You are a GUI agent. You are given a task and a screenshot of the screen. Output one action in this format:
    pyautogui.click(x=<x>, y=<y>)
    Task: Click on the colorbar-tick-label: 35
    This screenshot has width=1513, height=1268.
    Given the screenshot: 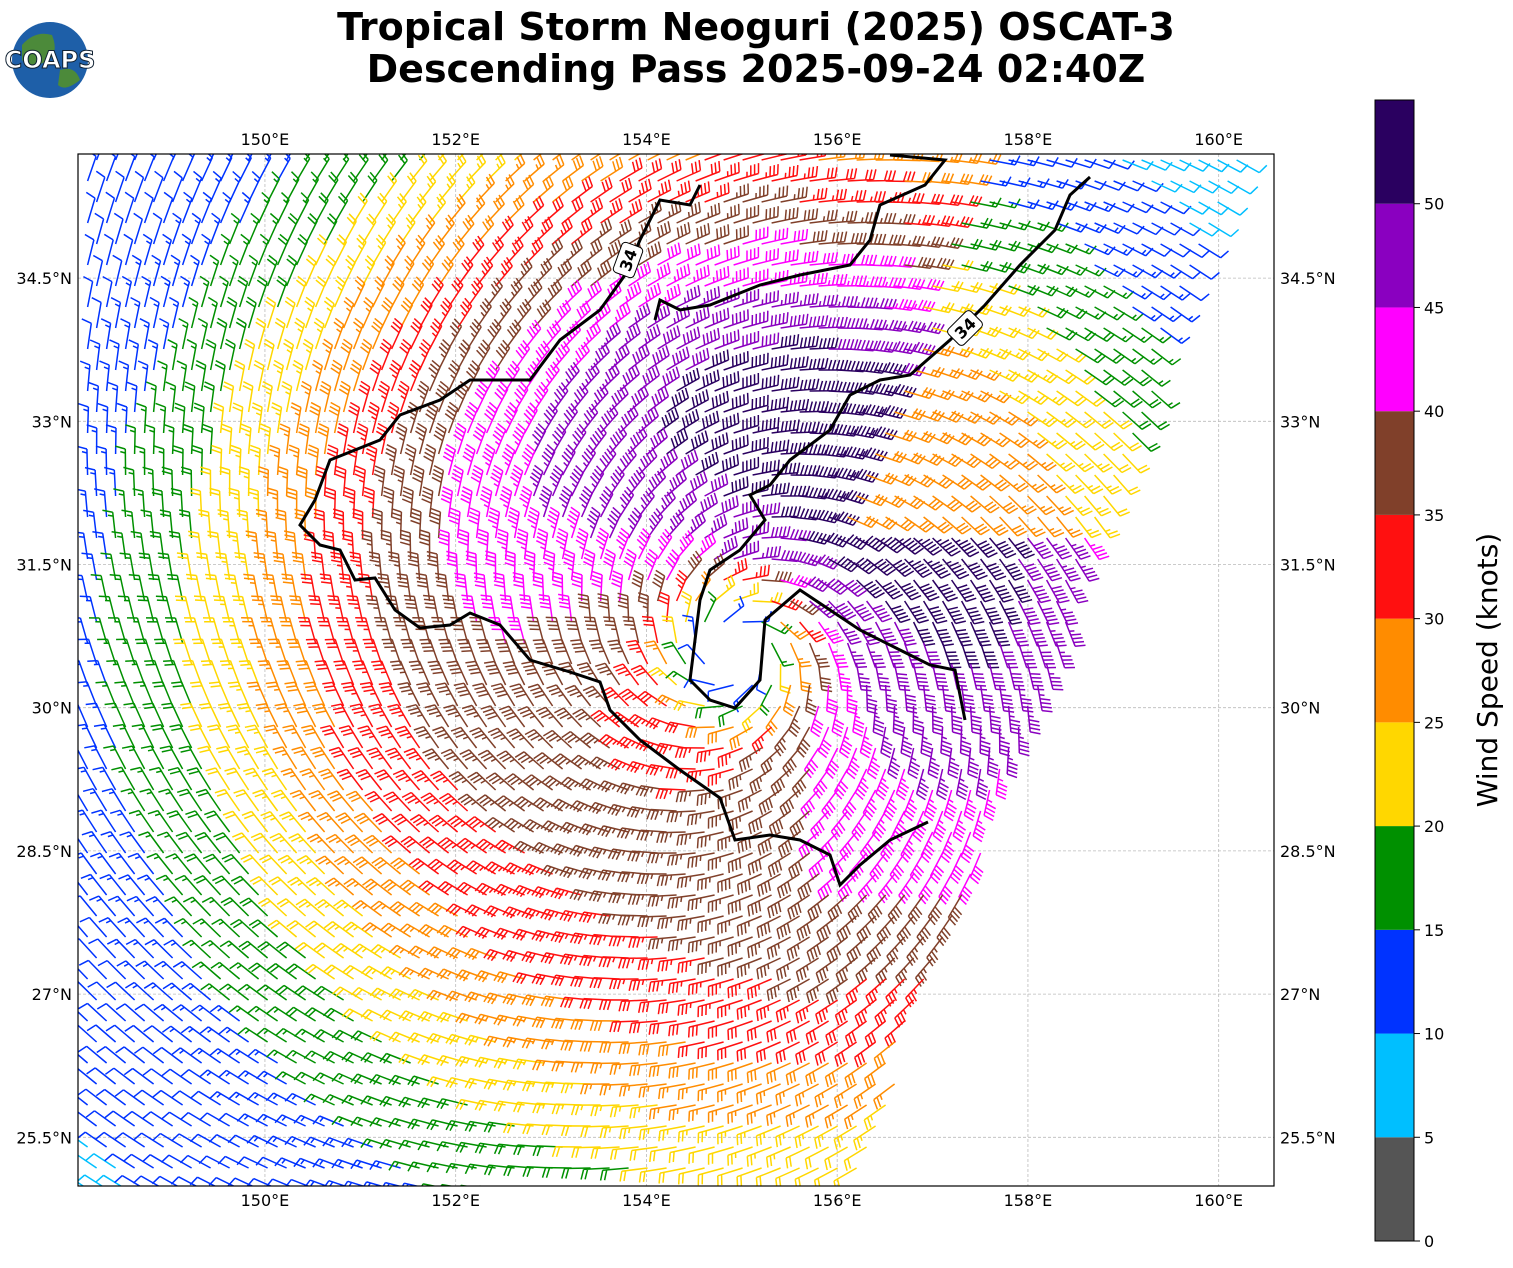 What is the action you would take?
    pyautogui.click(x=1434, y=515)
    